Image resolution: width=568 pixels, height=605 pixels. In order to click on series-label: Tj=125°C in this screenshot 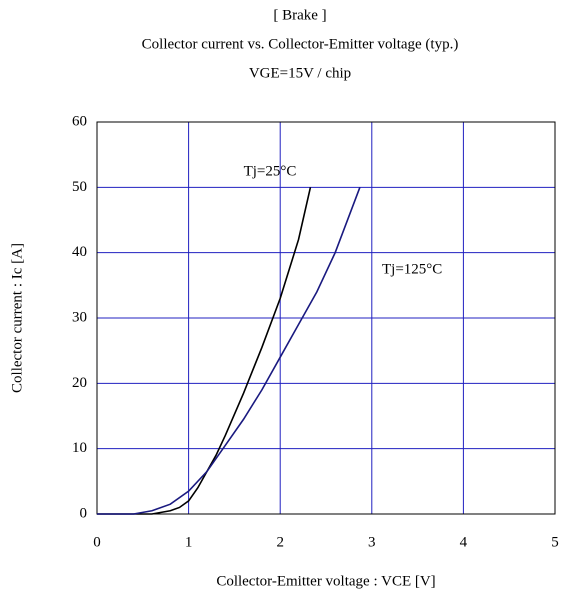, I will do `click(412, 269)`.